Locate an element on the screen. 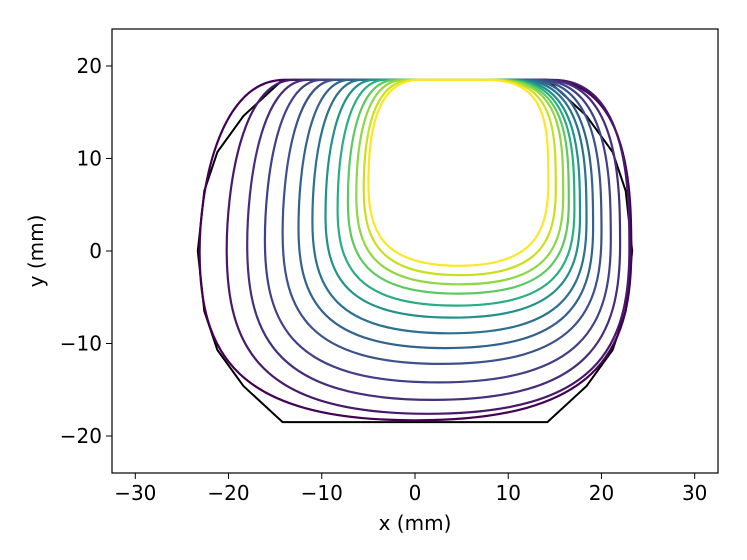 The image size is (747, 560). x-tick-label: 30 is located at coordinates (694, 493).